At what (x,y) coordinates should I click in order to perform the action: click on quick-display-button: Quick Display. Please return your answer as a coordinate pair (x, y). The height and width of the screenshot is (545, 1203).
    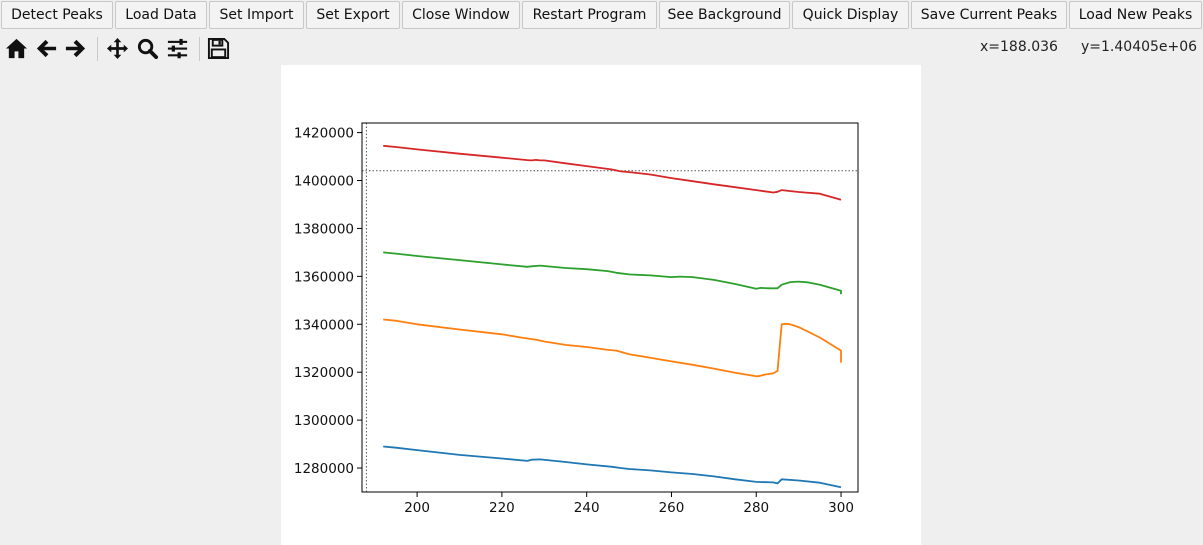
    Looking at the image, I should click on (850, 15).